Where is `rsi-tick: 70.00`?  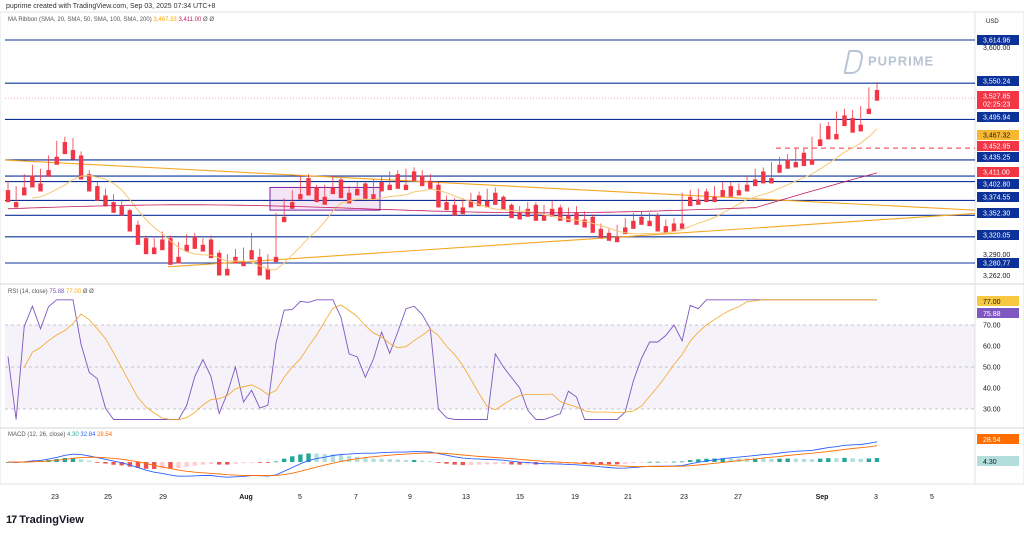
rsi-tick: 70.00 is located at coordinates (992, 326).